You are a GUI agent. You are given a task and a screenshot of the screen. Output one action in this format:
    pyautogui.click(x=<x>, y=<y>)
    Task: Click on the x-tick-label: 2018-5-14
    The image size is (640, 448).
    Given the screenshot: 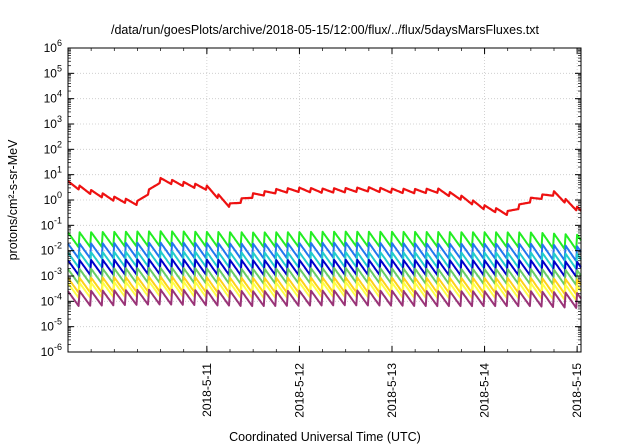 What is the action you would take?
    pyautogui.click(x=485, y=390)
    